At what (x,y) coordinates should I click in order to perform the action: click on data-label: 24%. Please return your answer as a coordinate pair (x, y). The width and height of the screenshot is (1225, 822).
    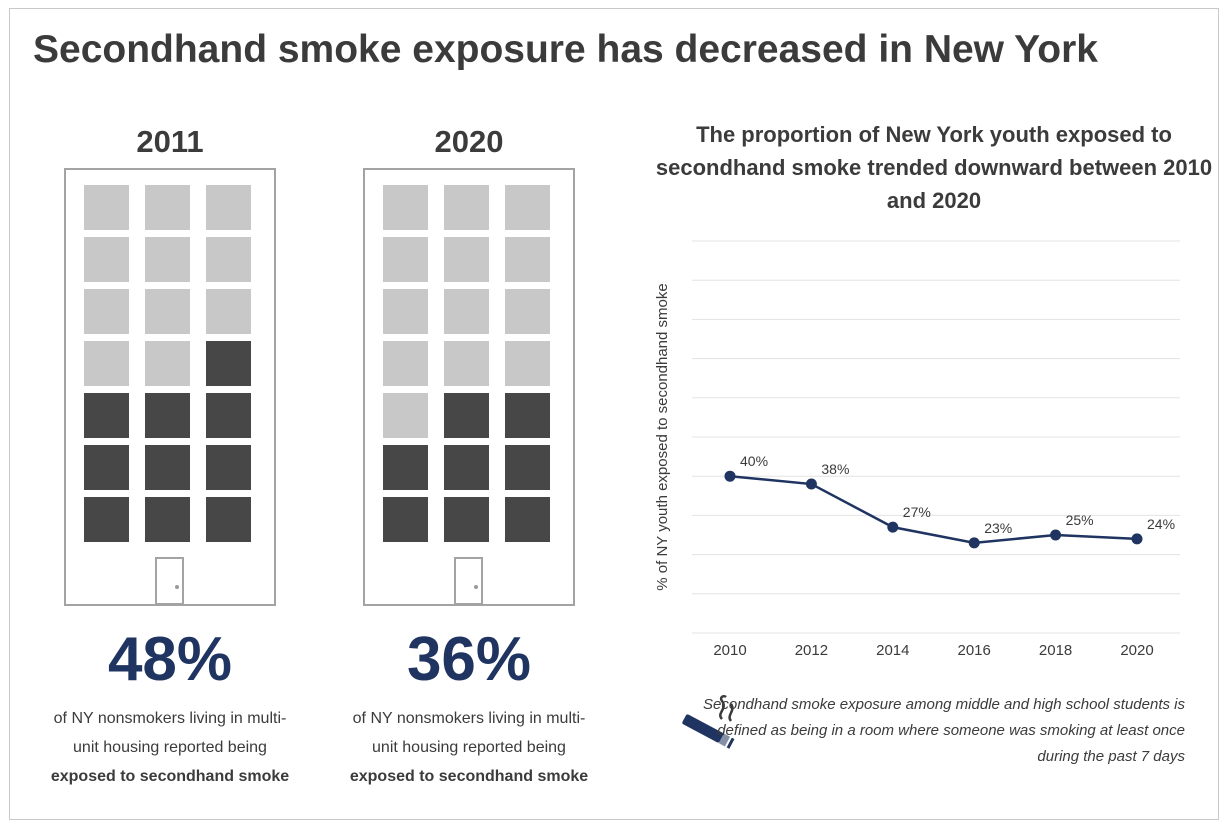
    Looking at the image, I should click on (1161, 524).